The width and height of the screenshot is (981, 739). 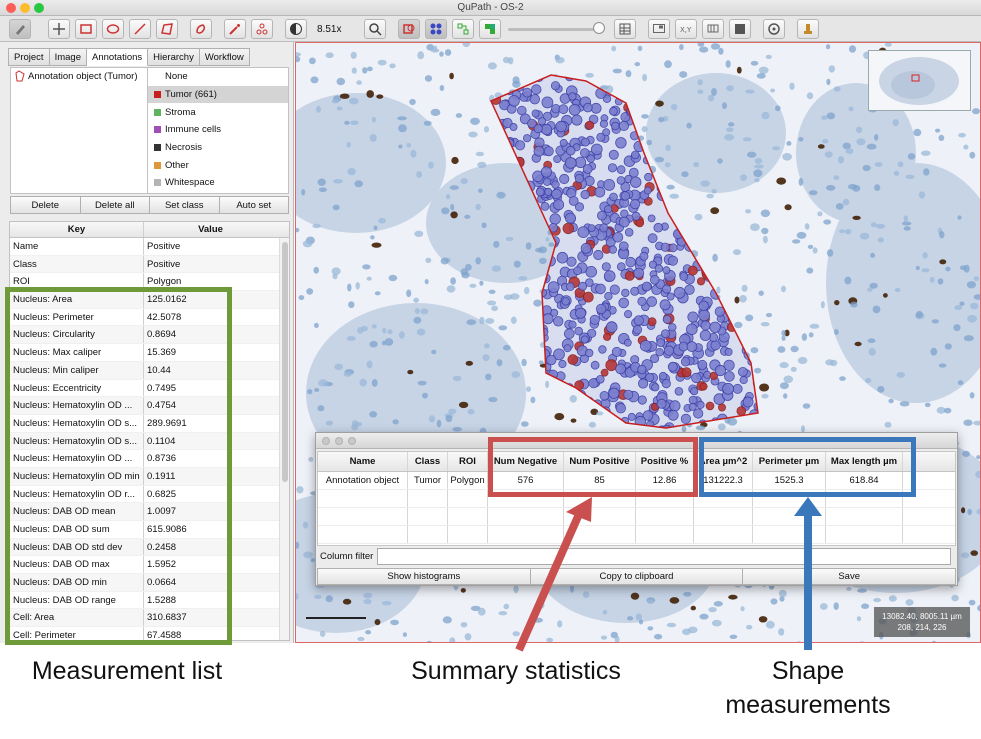 What do you see at coordinates (424, 576) in the screenshot?
I see `show-histograms-button: Show histograms` at bounding box center [424, 576].